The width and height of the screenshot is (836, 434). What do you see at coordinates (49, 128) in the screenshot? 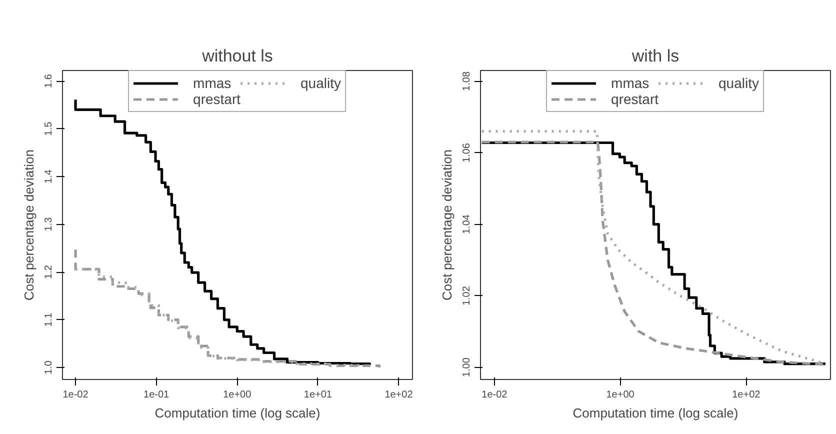
I see `y-tick-label: 1.5` at bounding box center [49, 128].